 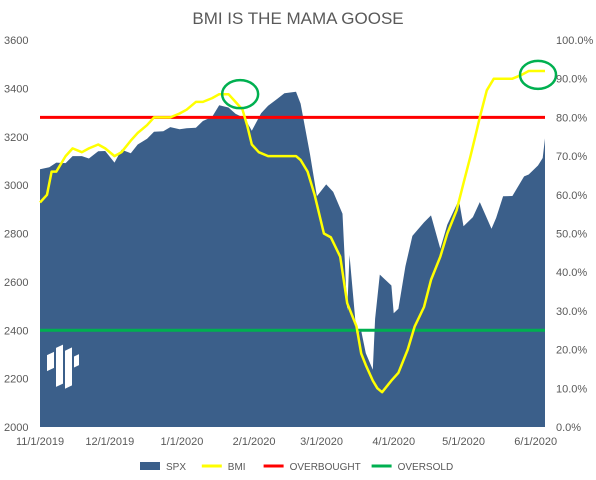 What do you see at coordinates (568, 428) in the screenshot?
I see `y-right-tick-label: 0.0%` at bounding box center [568, 428].